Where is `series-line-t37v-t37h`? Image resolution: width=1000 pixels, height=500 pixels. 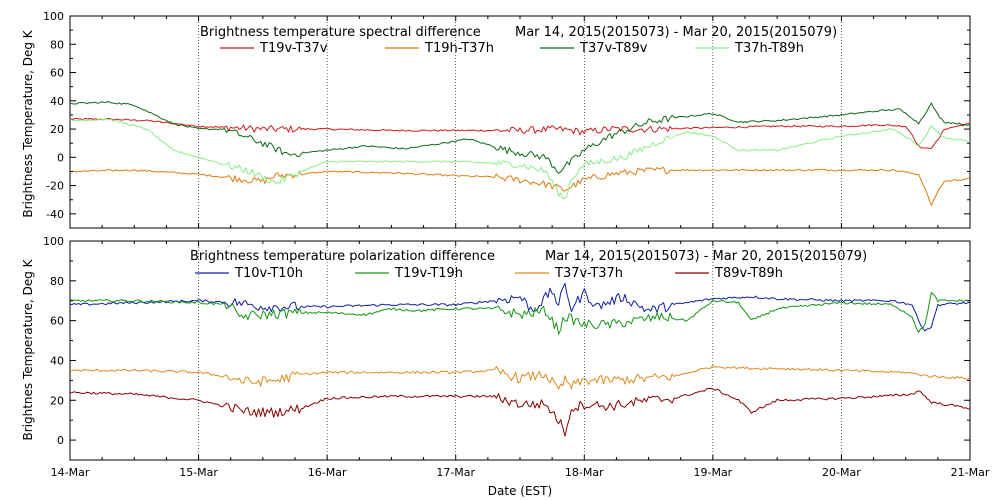
series-line-t37v-t37h is located at coordinates (520, 377).